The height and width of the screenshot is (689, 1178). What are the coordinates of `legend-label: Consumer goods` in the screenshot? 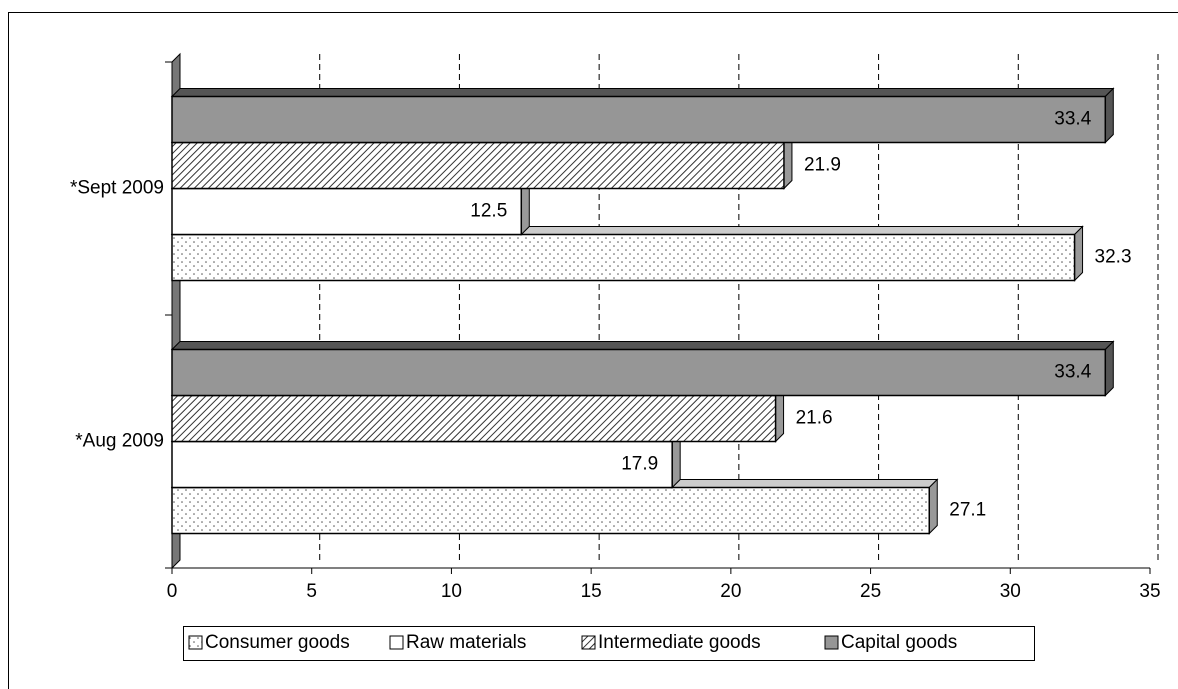 It's located at (277, 642).